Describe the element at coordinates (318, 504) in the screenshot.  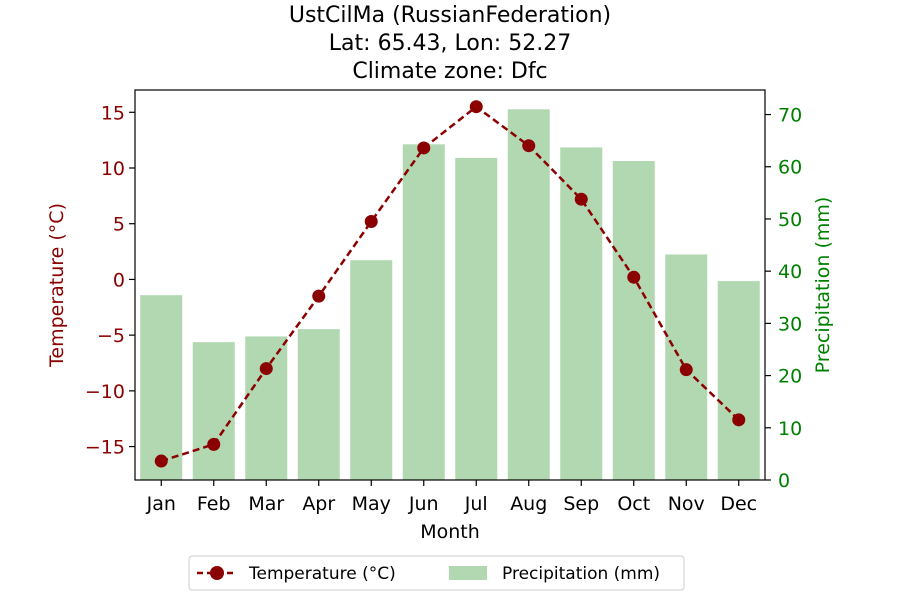
I see `x-tick-label-apr: Apr` at that location.